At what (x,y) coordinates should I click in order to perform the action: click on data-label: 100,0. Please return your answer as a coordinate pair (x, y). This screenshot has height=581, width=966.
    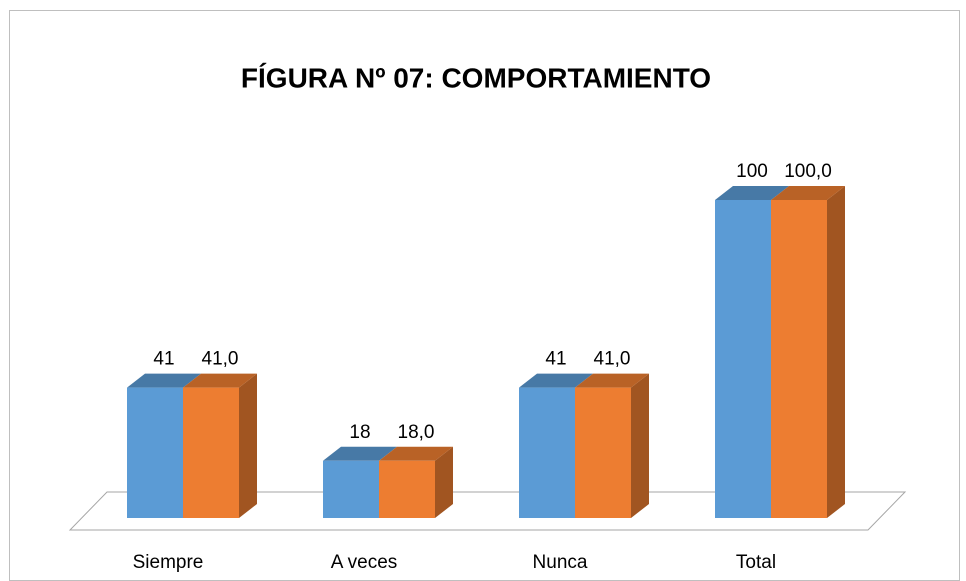
    Looking at the image, I should click on (808, 171).